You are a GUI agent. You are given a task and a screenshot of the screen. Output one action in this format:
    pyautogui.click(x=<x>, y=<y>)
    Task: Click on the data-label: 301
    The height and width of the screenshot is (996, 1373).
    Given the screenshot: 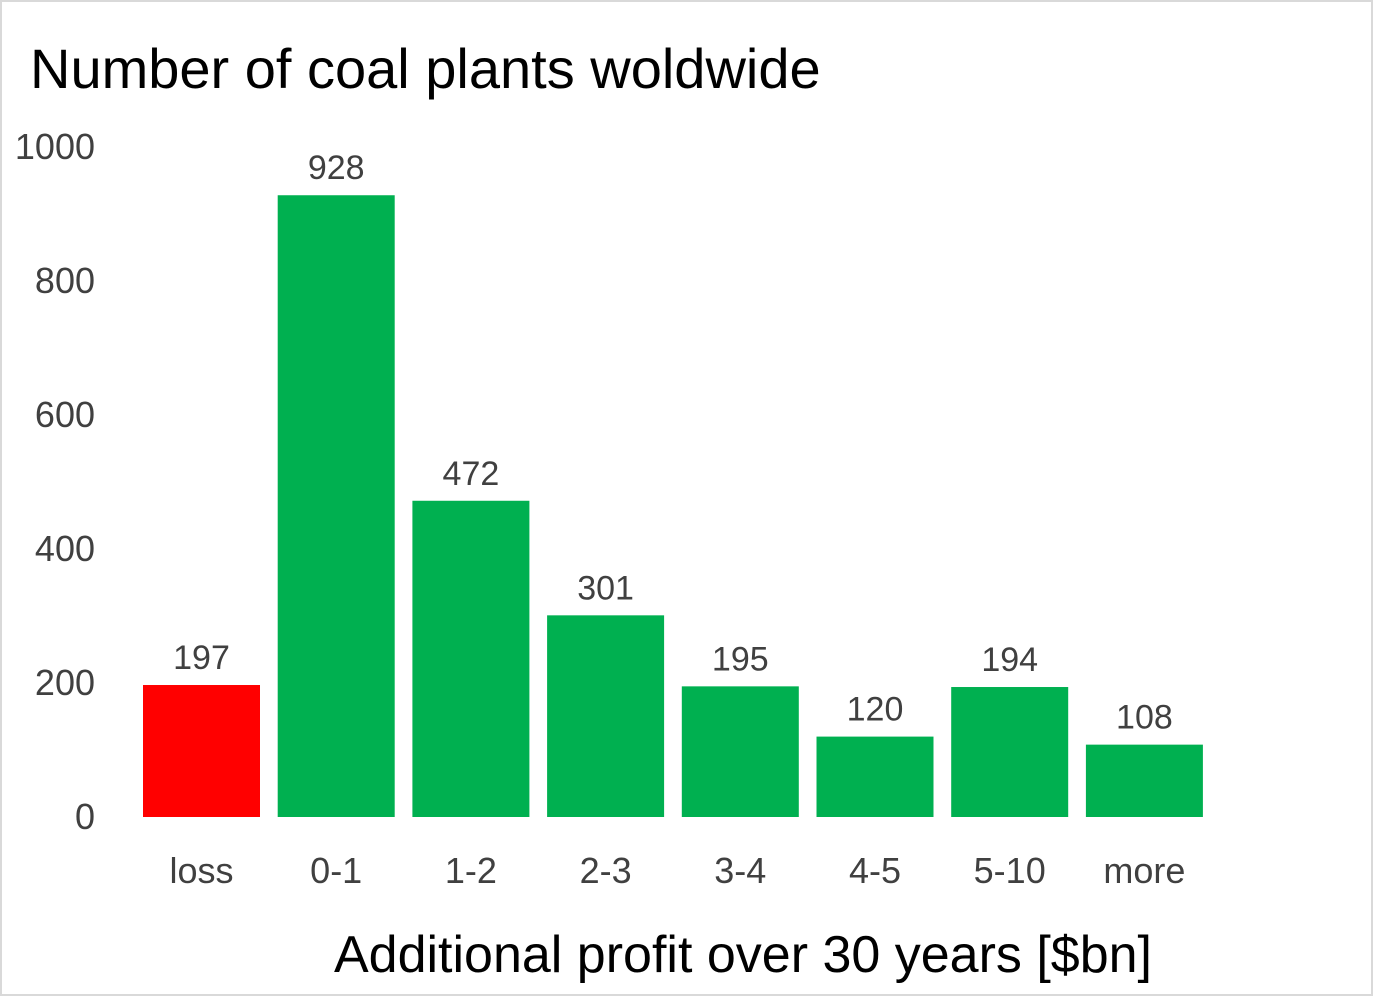 What is the action you would take?
    pyautogui.click(x=605, y=588)
    